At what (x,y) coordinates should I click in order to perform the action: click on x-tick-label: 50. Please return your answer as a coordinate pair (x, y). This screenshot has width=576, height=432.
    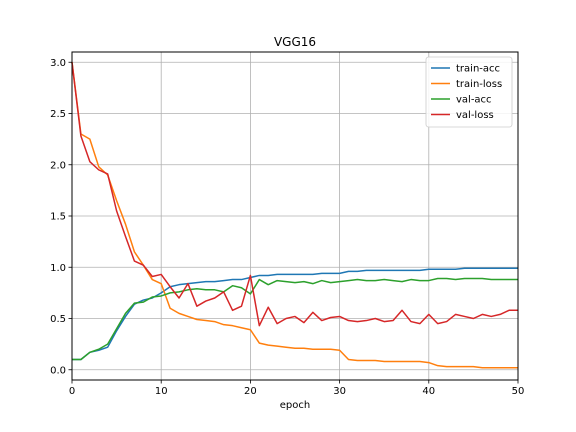
    Looking at the image, I should click on (518, 391).